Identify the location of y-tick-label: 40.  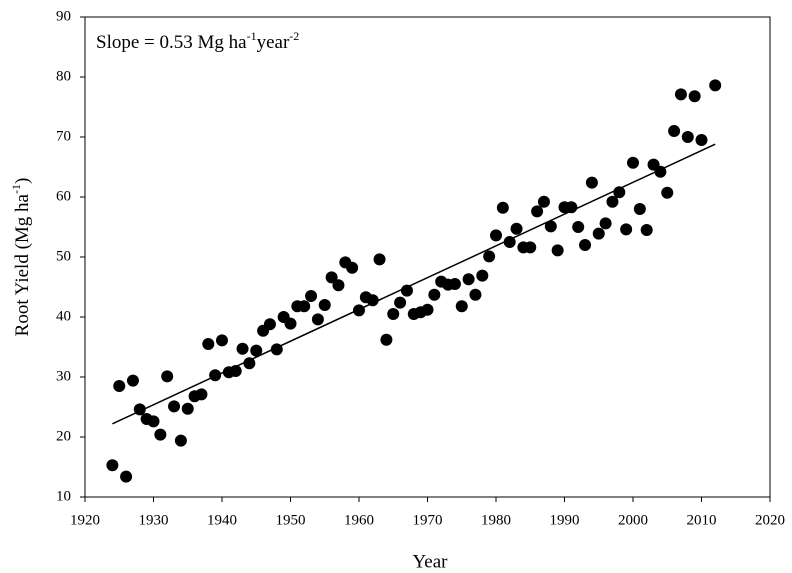
(63, 316).